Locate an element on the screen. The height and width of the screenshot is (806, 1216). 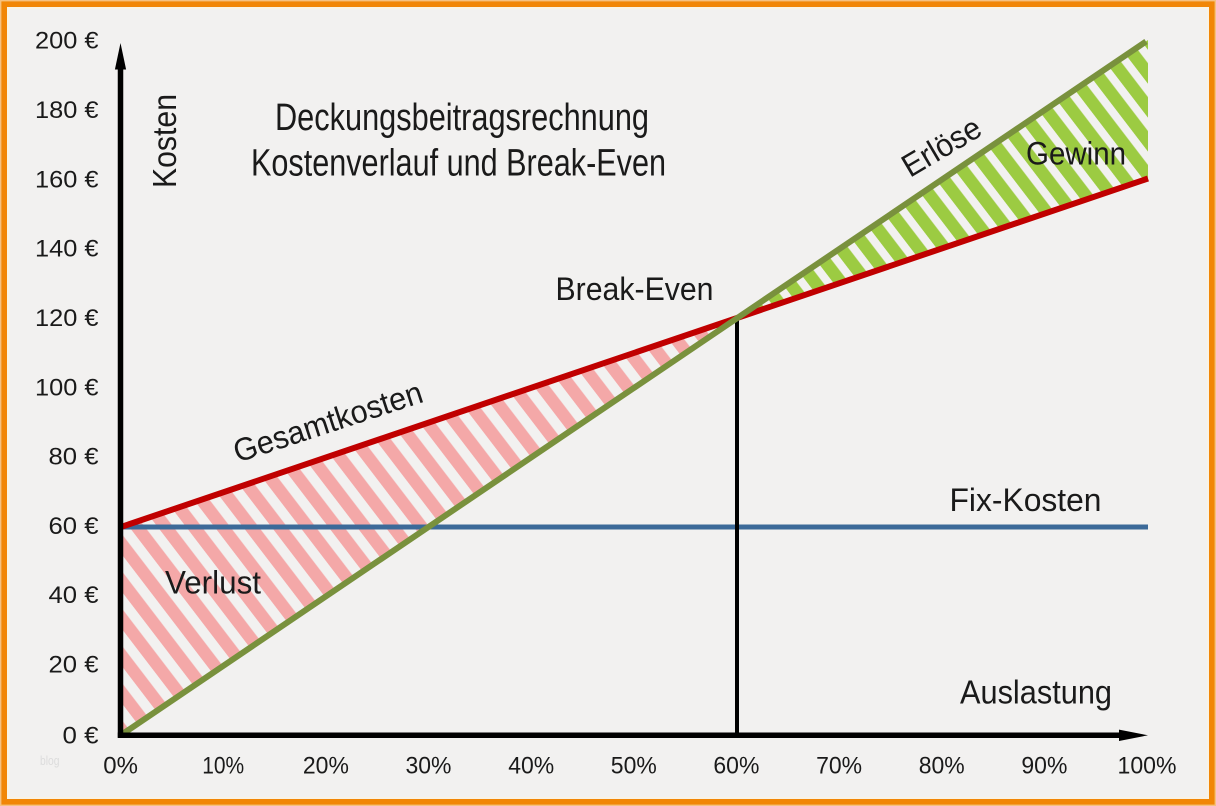
svg-text: 30% is located at coordinates (429, 766).